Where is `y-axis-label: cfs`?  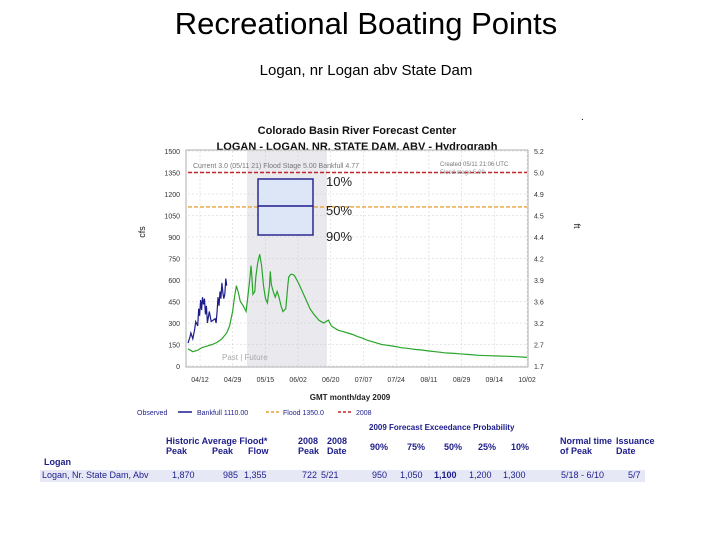 y-axis-label: cfs is located at coordinates (142, 232).